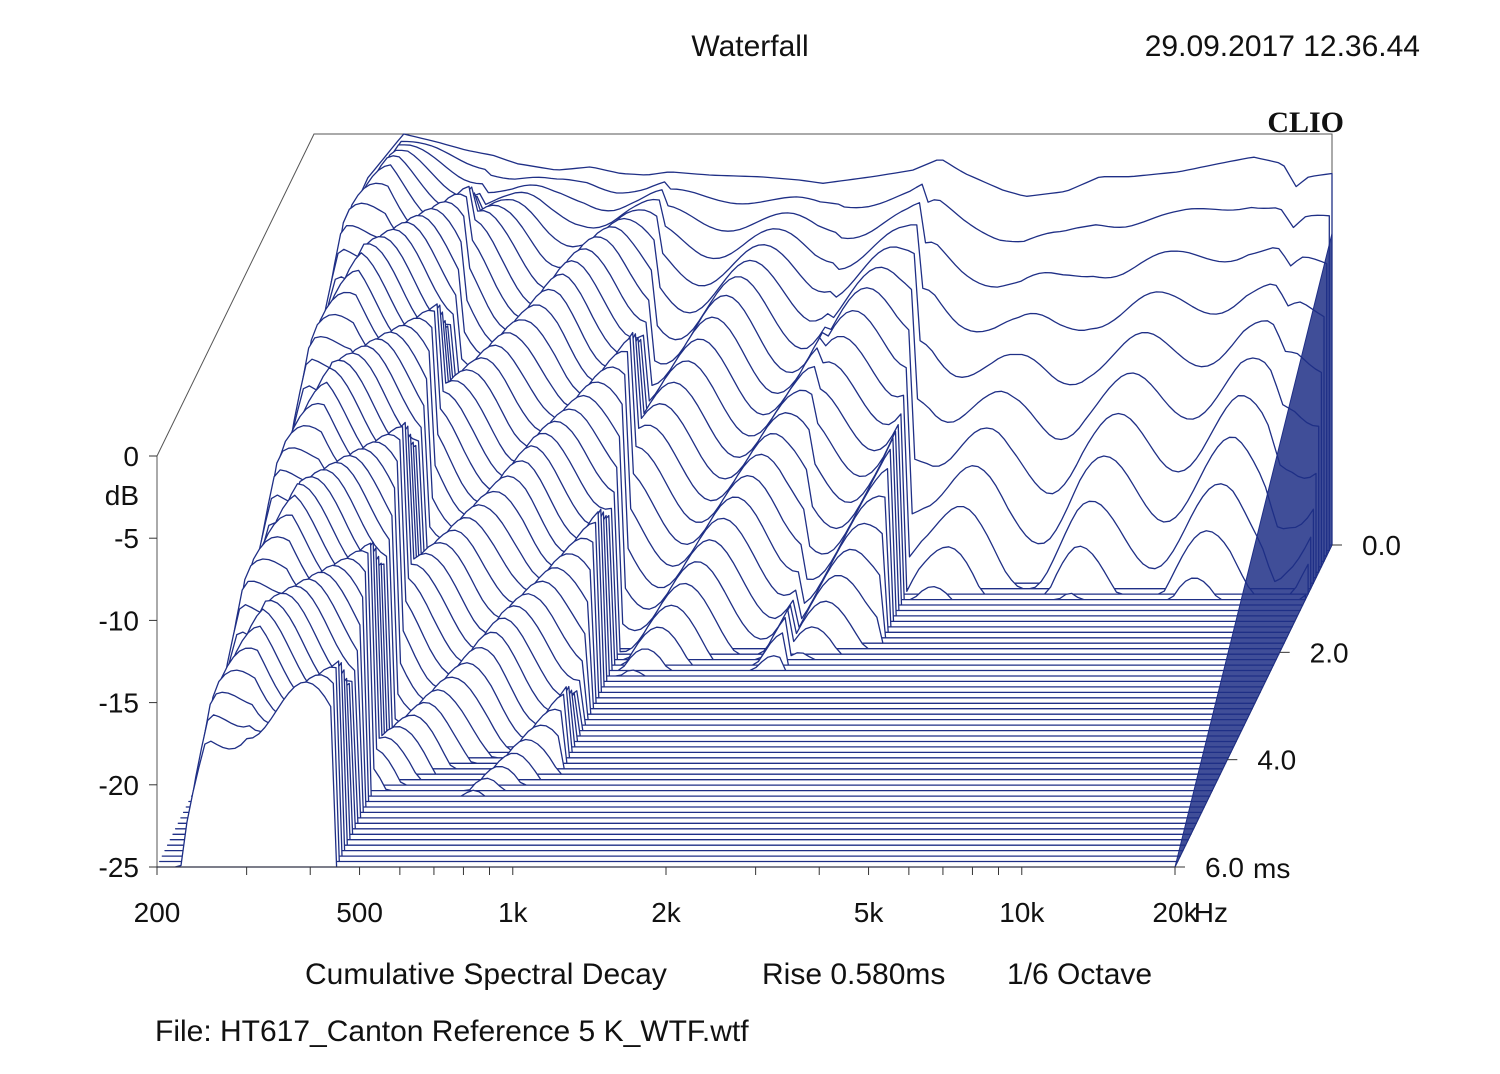 Image resolution: width=1500 pixels, height=1074 pixels. Describe the element at coordinates (666, 912) in the screenshot. I see `x-tick-label: 2k` at that location.